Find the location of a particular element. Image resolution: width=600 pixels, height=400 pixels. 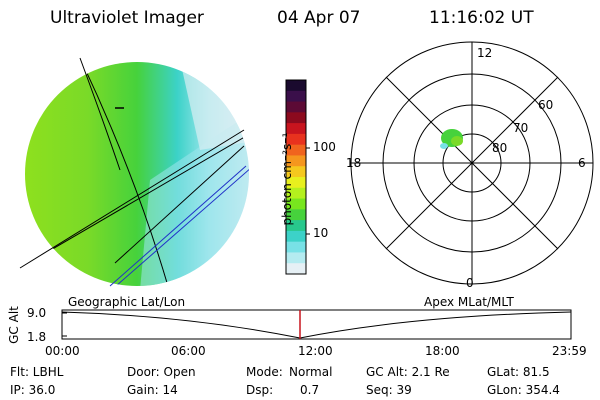

apex-mlat-title: Apex MLat/MLT is located at coordinates (469, 302).